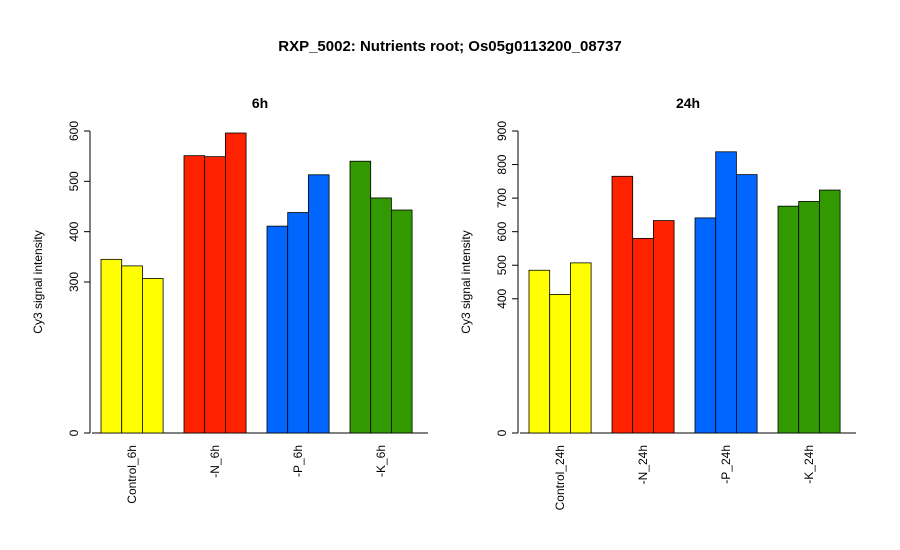 This screenshot has width=900, height=550. I want to click on y-tick-label: 900, so click(502, 131).